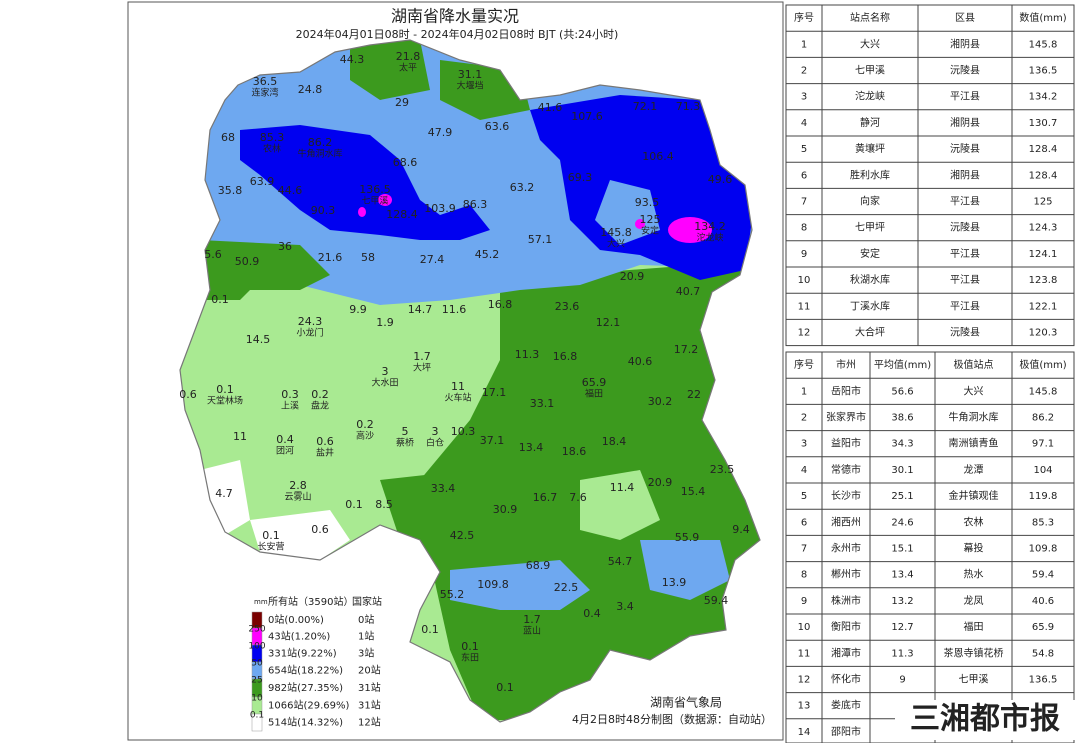 The image size is (1080, 743). What do you see at coordinates (660, 482) in the screenshot?
I see `station-value: 20.9` at bounding box center [660, 482].